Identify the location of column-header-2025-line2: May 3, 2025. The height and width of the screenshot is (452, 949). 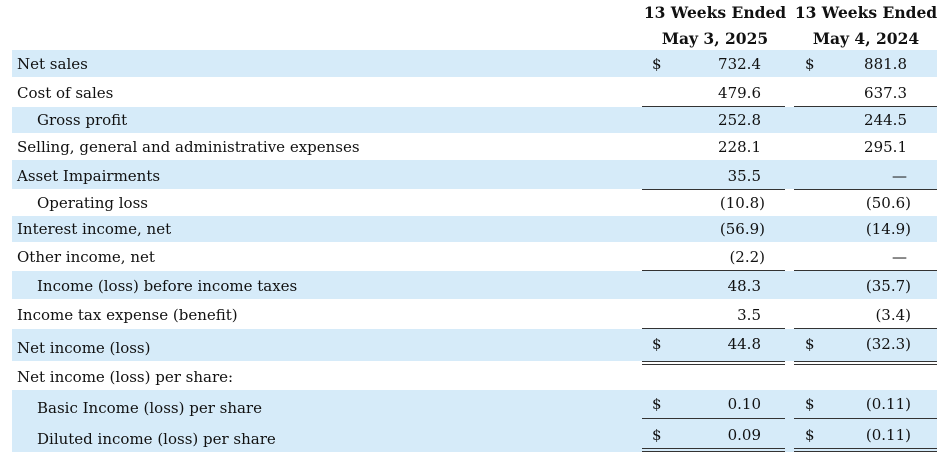
(715, 38).